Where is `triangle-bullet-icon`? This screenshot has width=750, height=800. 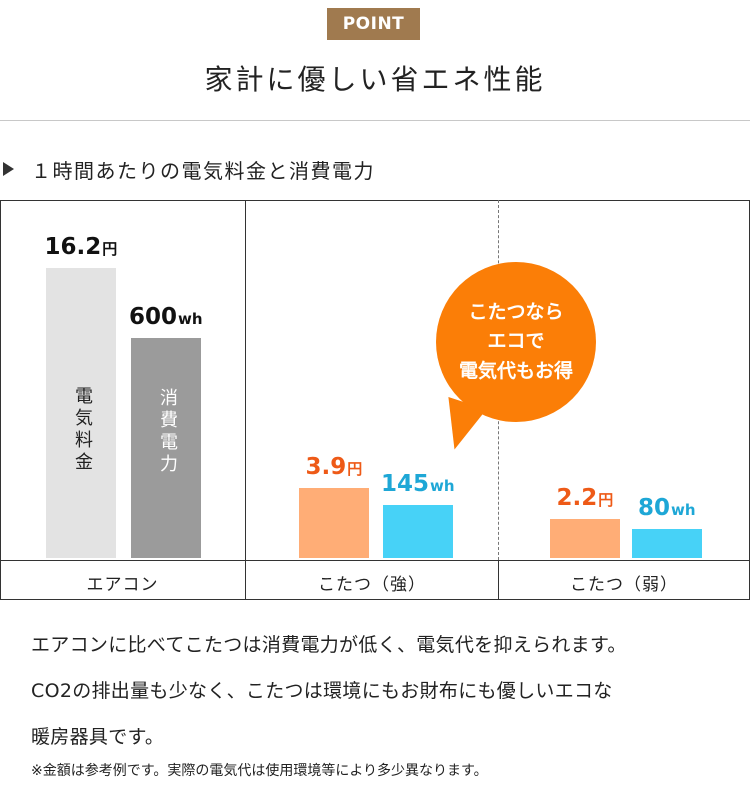 triangle-bullet-icon is located at coordinates (8, 169).